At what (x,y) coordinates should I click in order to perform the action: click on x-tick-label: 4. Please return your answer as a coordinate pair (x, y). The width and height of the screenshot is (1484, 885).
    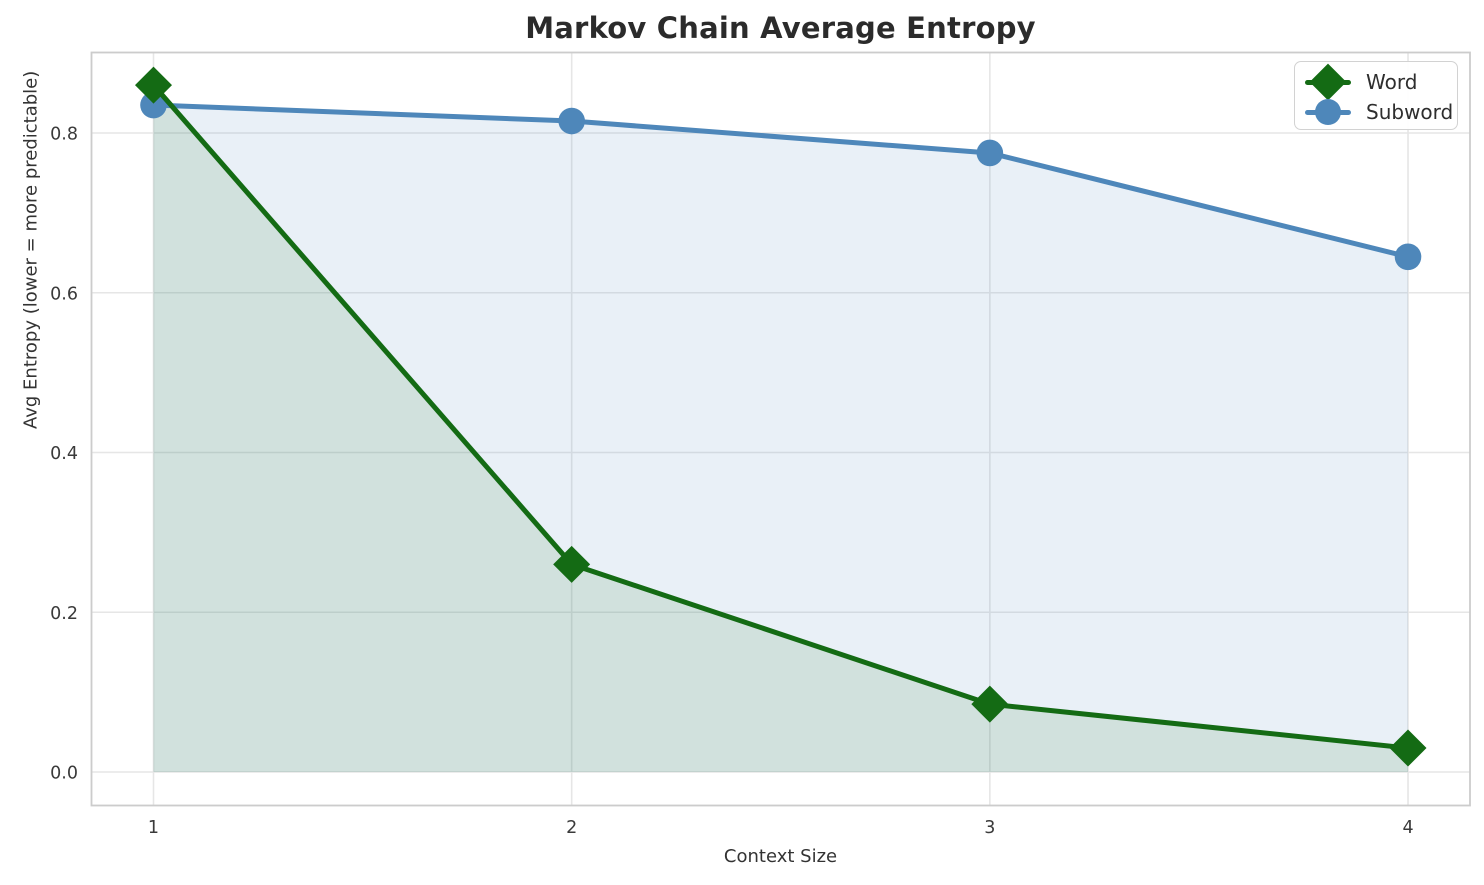
    Looking at the image, I should click on (1407, 828).